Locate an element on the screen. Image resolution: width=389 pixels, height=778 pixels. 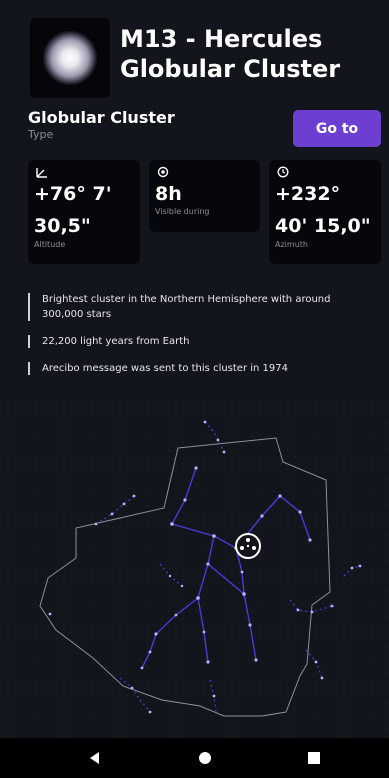
recents-button is located at coordinates (314, 758).